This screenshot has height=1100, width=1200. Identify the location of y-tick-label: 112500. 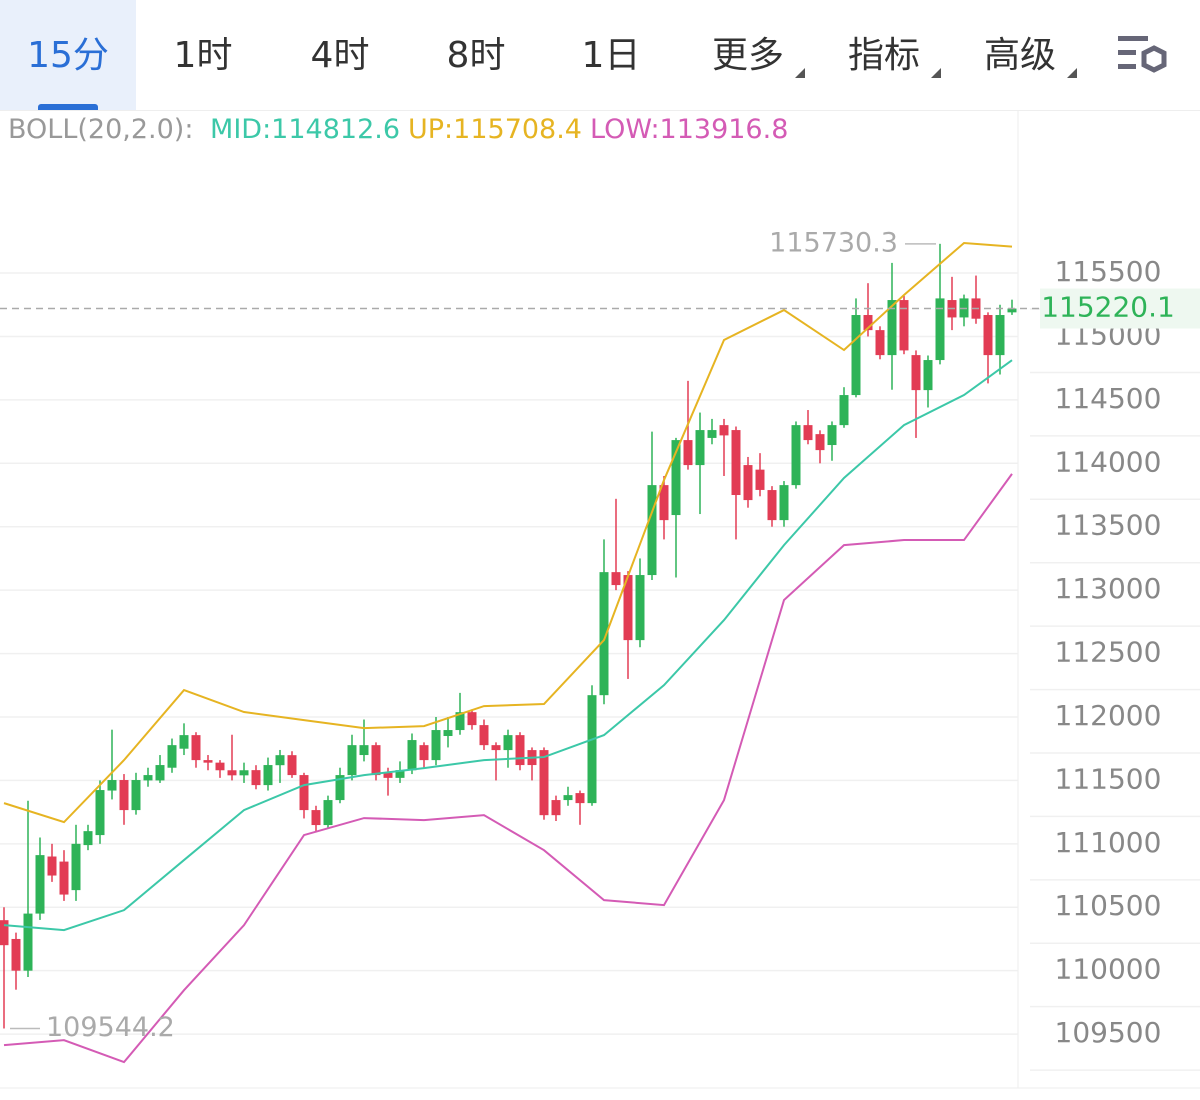
(1108, 652).